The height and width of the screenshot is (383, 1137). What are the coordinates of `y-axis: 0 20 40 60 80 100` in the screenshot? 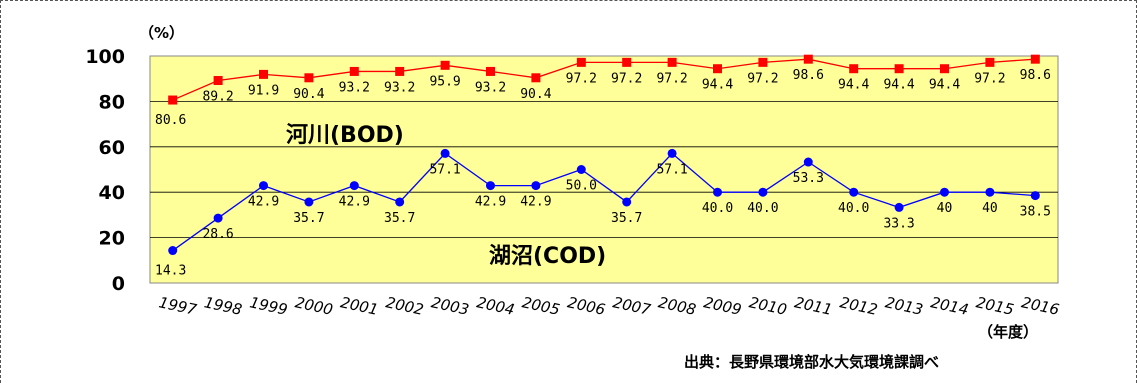 It's located at (105, 170).